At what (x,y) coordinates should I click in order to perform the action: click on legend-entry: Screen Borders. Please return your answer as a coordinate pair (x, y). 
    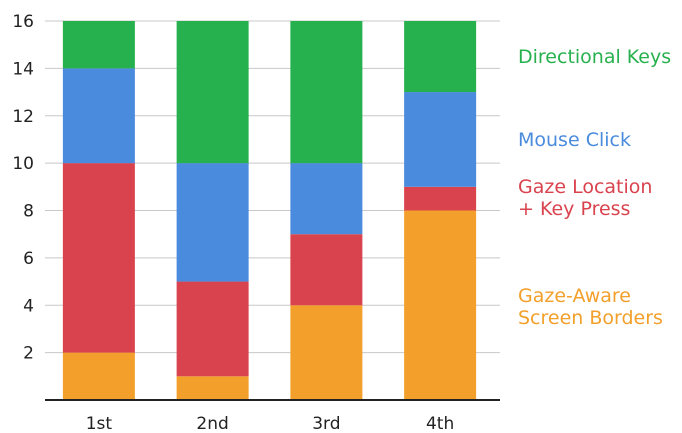
    Looking at the image, I should click on (590, 318).